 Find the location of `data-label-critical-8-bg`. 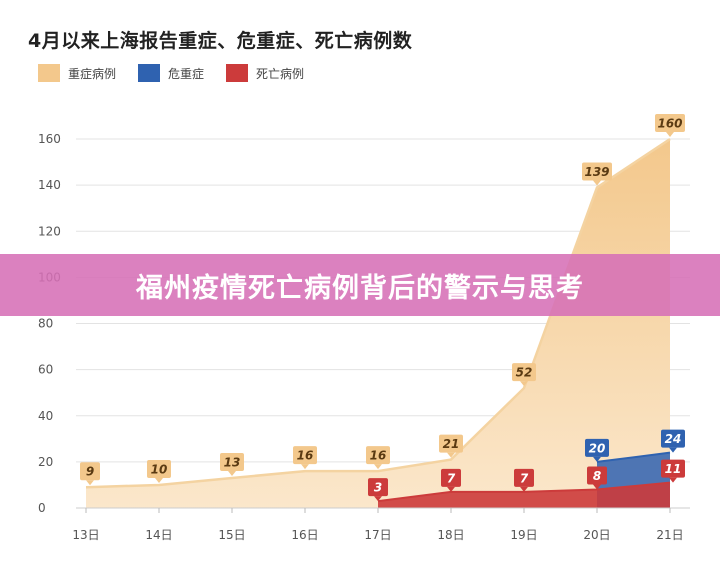

data-label-critical-8-bg is located at coordinates (673, 438).